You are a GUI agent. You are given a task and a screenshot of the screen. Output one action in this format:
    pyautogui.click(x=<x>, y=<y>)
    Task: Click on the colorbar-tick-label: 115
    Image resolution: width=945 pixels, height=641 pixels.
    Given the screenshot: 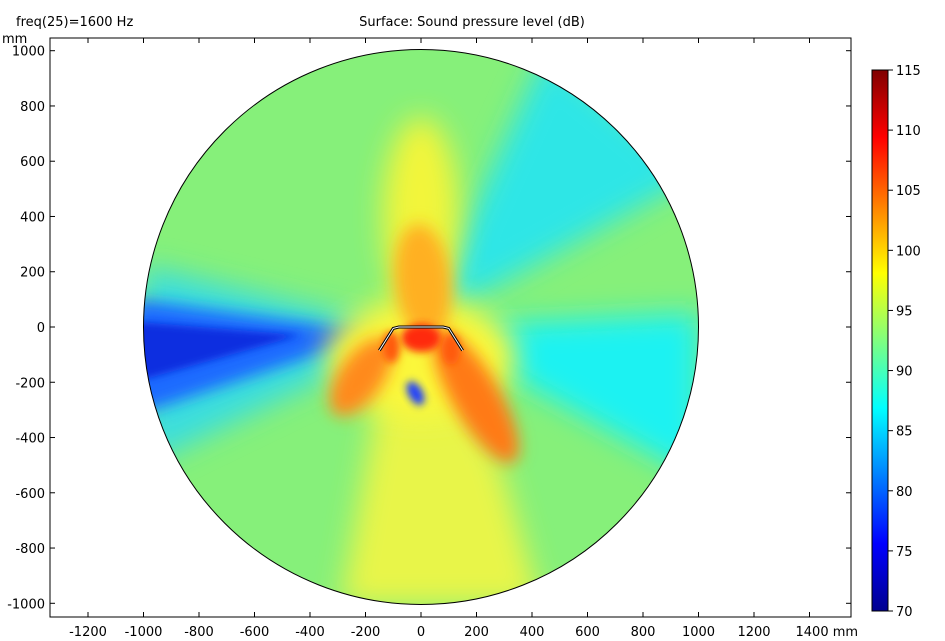 What is the action you would take?
    pyautogui.click(x=908, y=71)
    